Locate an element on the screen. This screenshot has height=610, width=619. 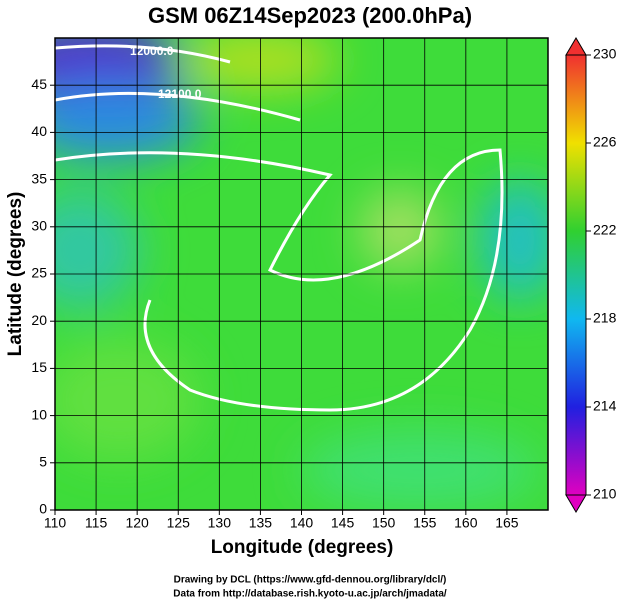
x-tick-label: 115 is located at coordinates (96, 523).